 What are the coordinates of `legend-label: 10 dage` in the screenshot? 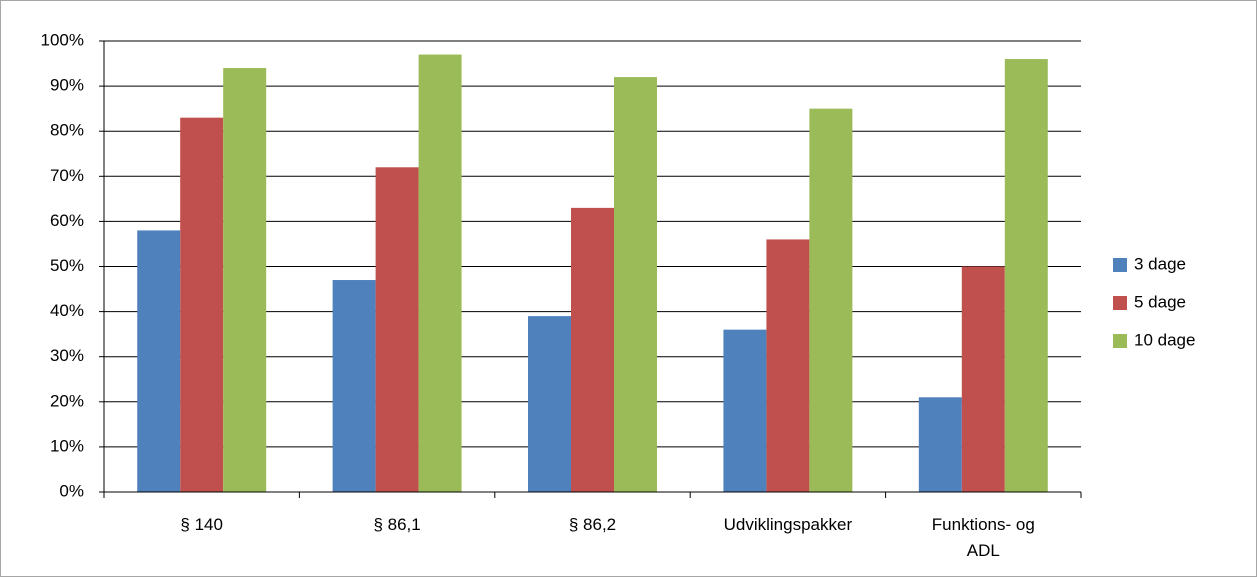 It's located at (1164, 339).